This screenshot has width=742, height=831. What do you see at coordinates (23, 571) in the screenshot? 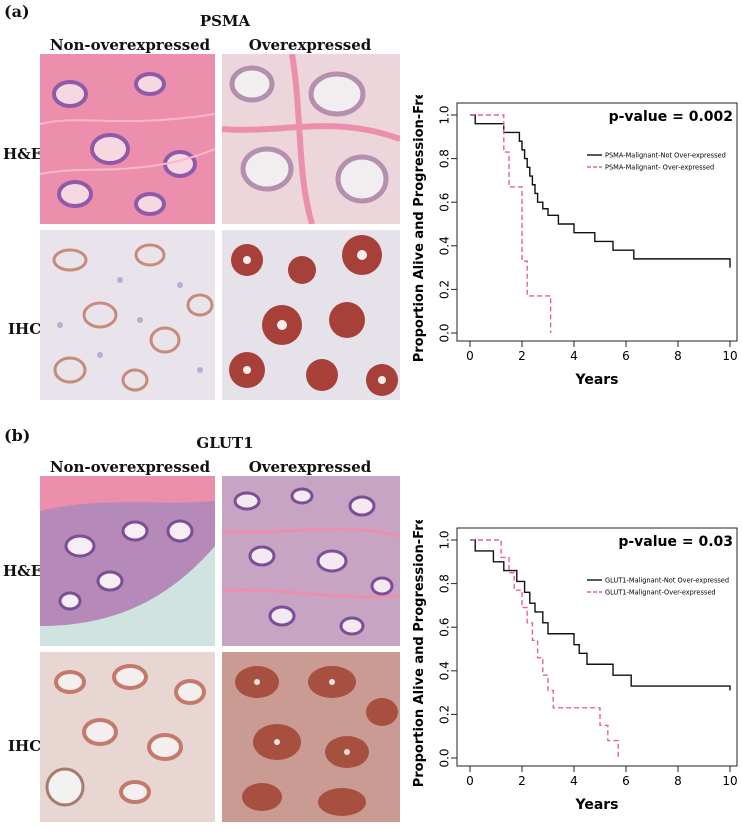
I see `panel-b-row-he: H&E` at bounding box center [23, 571].